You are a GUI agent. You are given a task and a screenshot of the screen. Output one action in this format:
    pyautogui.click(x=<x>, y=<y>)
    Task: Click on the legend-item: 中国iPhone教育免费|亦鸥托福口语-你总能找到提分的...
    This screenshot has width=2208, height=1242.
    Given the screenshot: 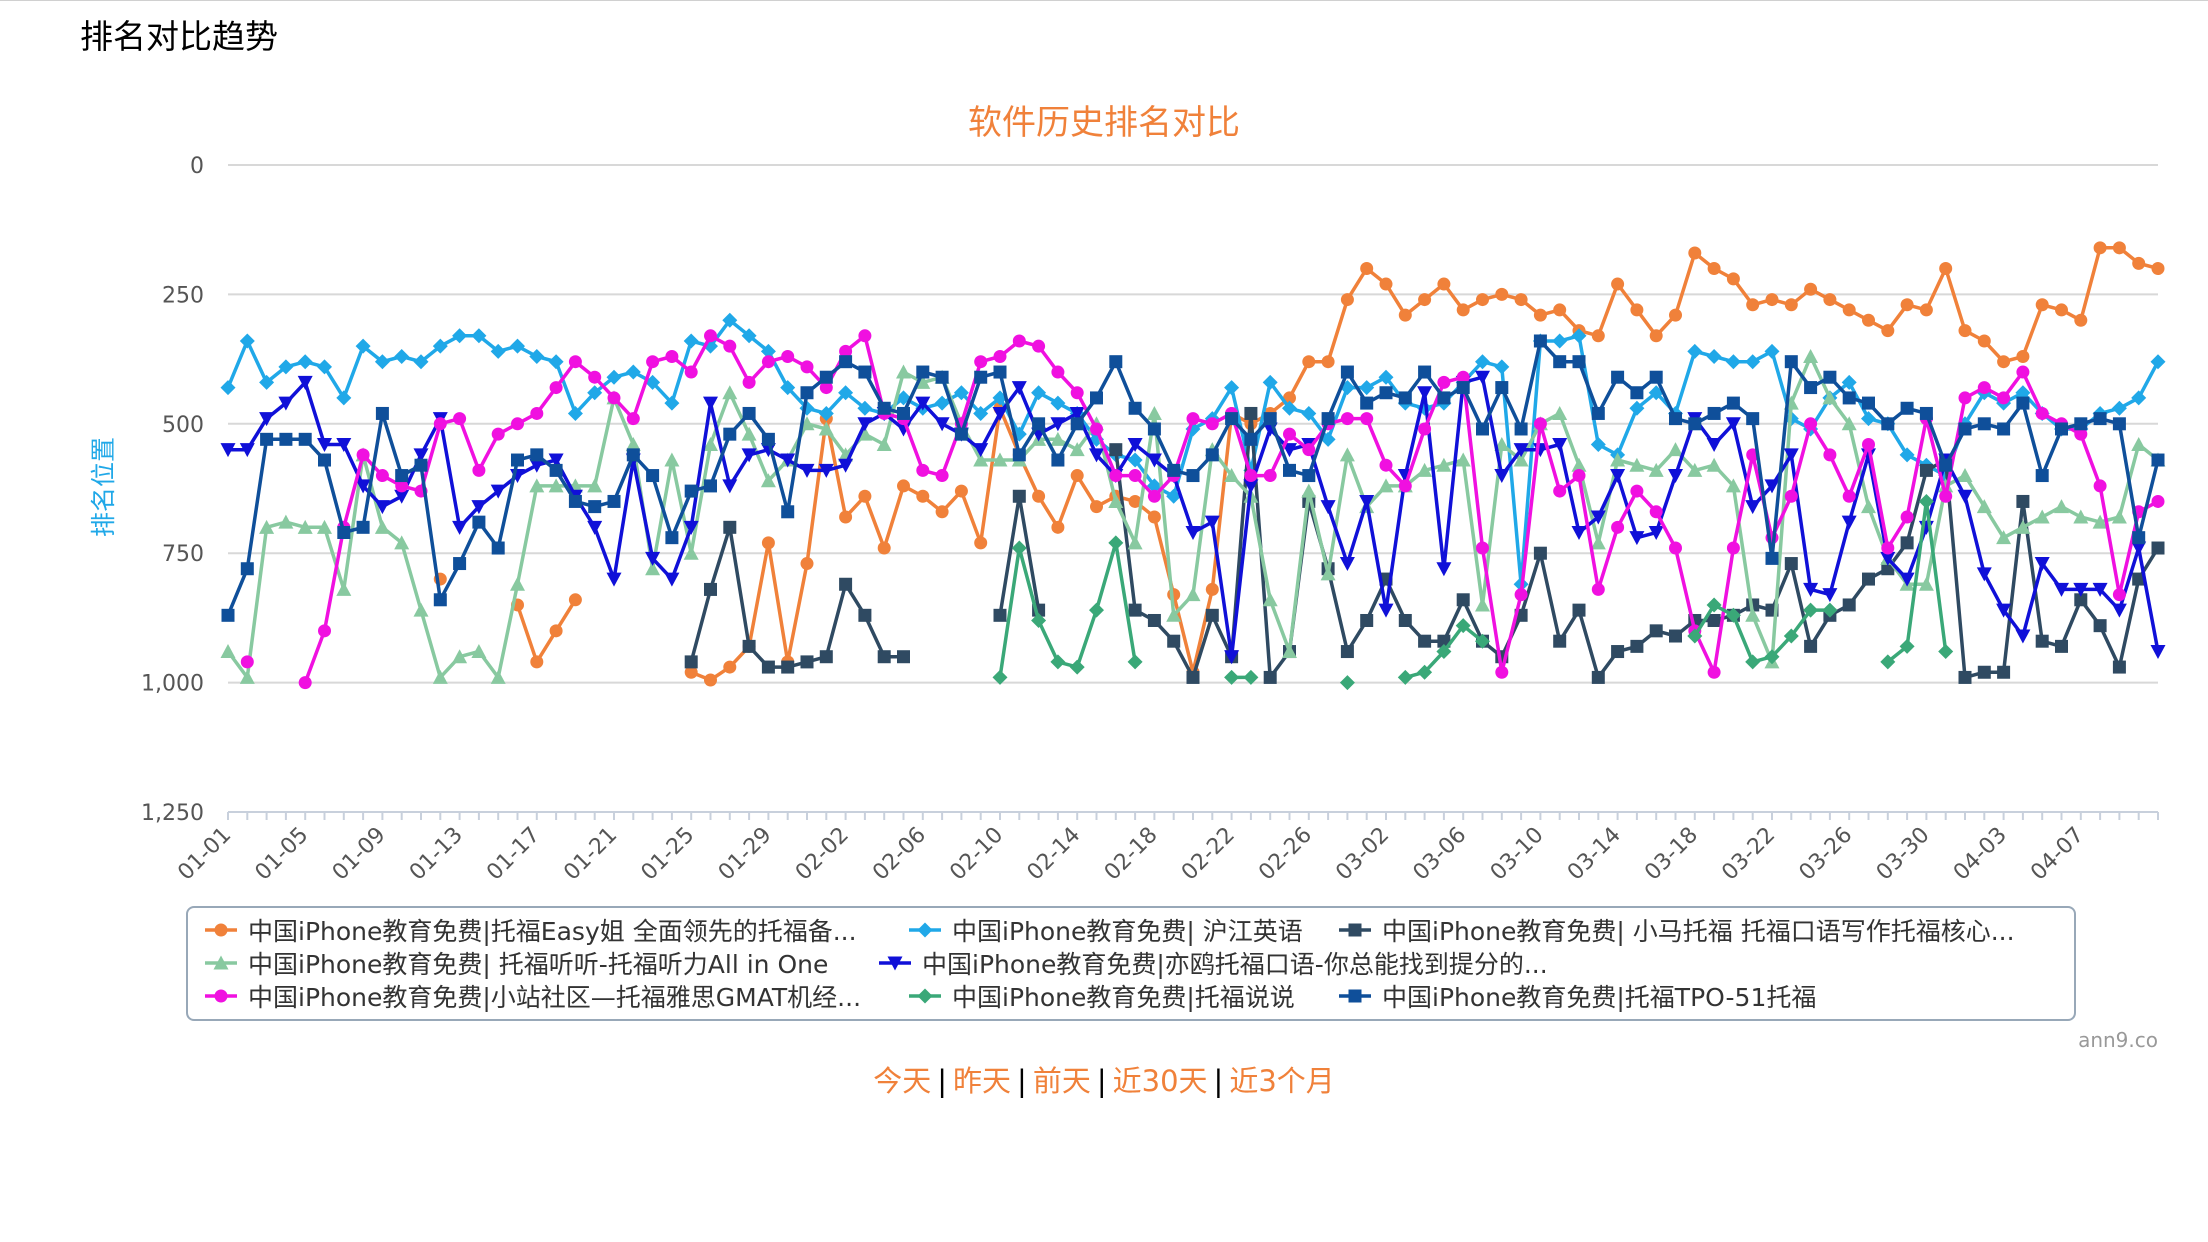 What is the action you would take?
    pyautogui.click(x=1213, y=963)
    